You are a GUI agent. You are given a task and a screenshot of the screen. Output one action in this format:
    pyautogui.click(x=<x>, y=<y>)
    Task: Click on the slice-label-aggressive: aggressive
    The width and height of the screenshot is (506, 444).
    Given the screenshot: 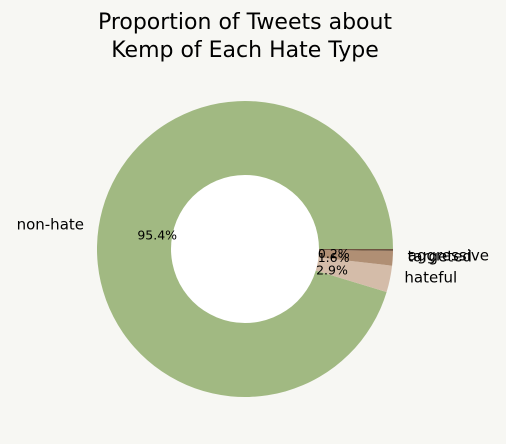 What is the action you would take?
    pyautogui.click(x=448, y=256)
    